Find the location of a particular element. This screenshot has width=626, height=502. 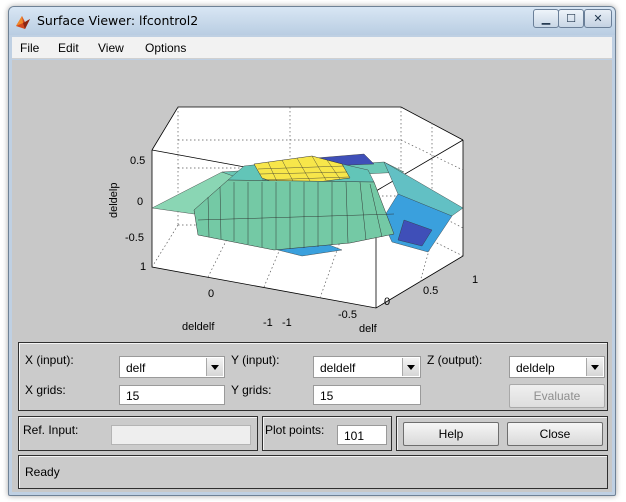

y-tick-label: 1 is located at coordinates (143, 267).